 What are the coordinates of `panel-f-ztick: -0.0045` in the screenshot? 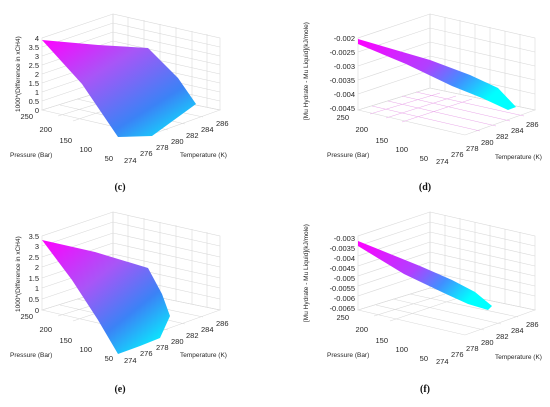 It's located at (342, 268).